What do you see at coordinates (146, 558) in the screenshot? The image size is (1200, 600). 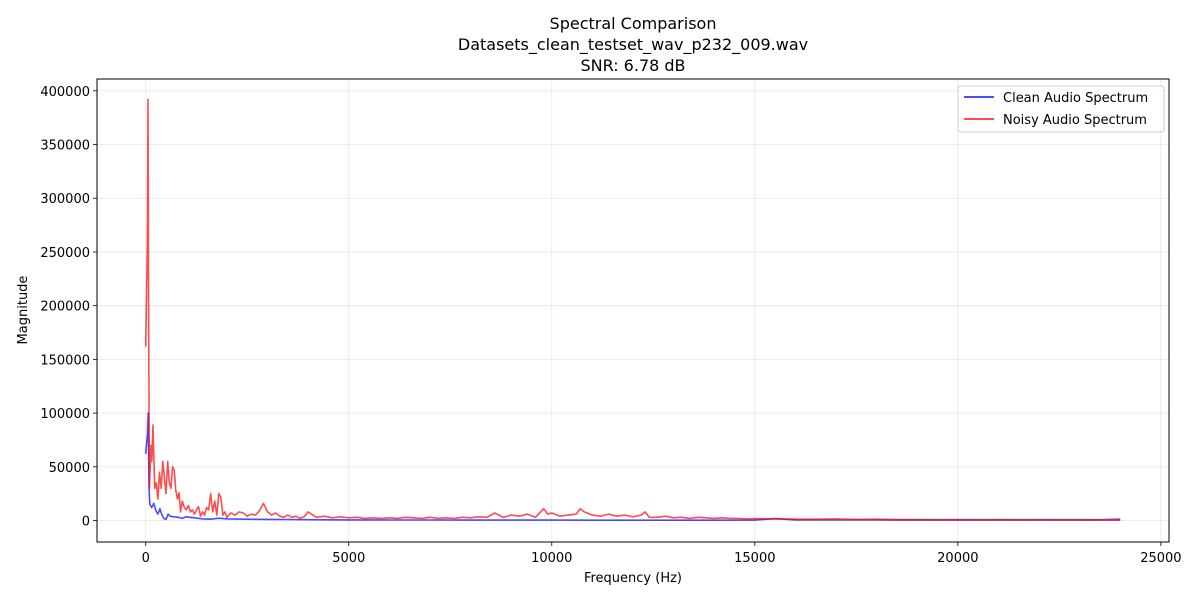 I see `x-tick-label: 0` at bounding box center [146, 558].